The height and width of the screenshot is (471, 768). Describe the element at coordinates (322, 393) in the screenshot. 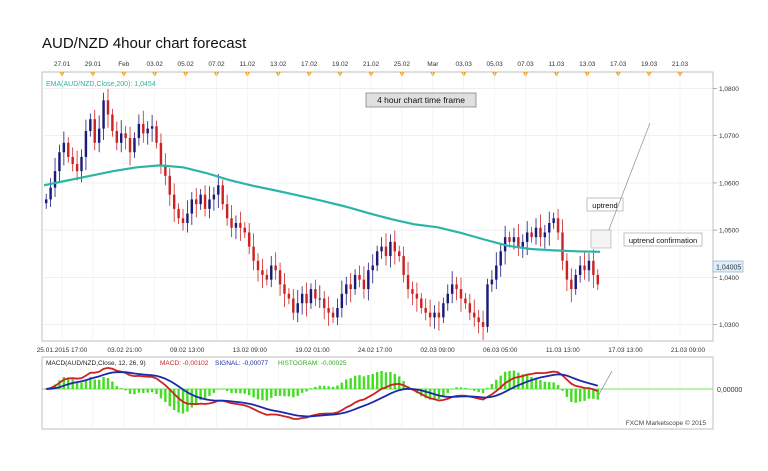

I see `macd-line` at that location.